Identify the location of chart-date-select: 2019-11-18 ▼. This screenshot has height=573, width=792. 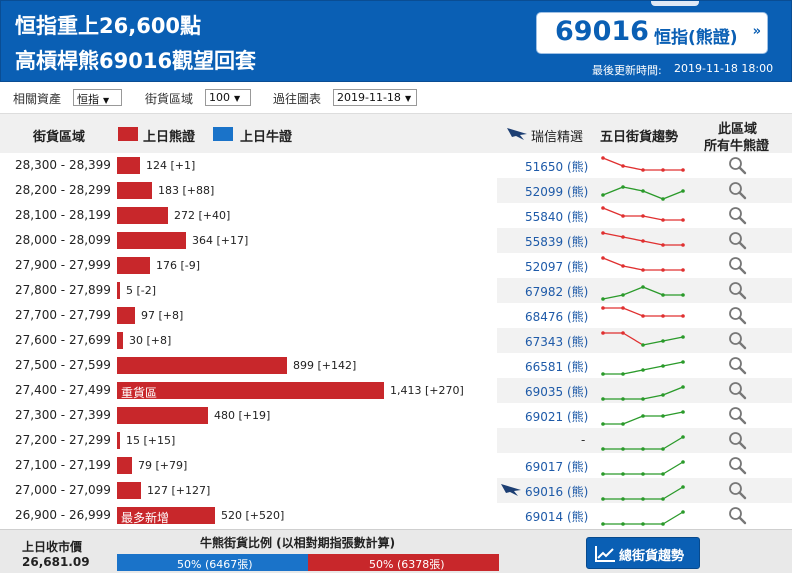
(375, 97).